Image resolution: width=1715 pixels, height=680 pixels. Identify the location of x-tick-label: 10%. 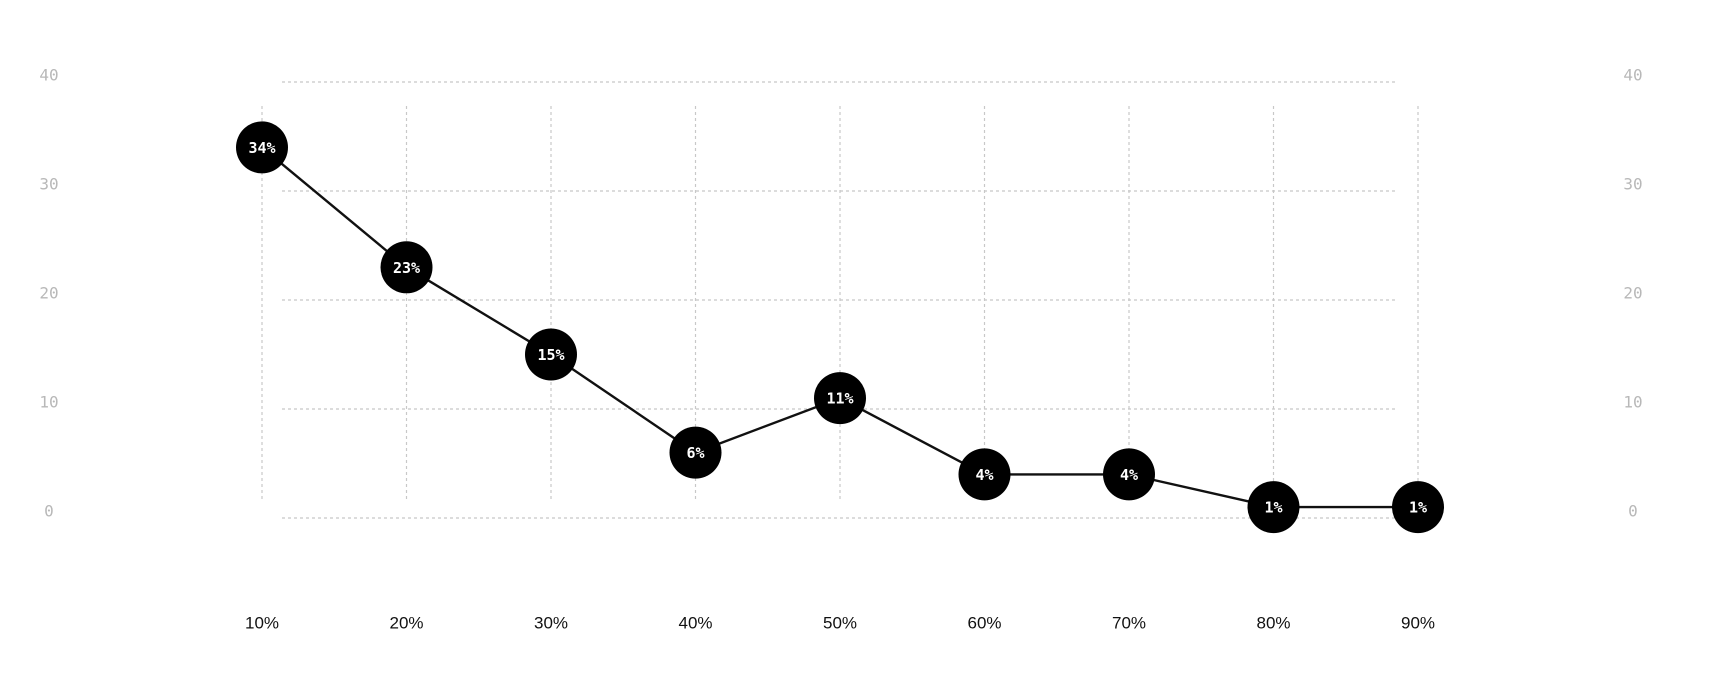
(262, 622).